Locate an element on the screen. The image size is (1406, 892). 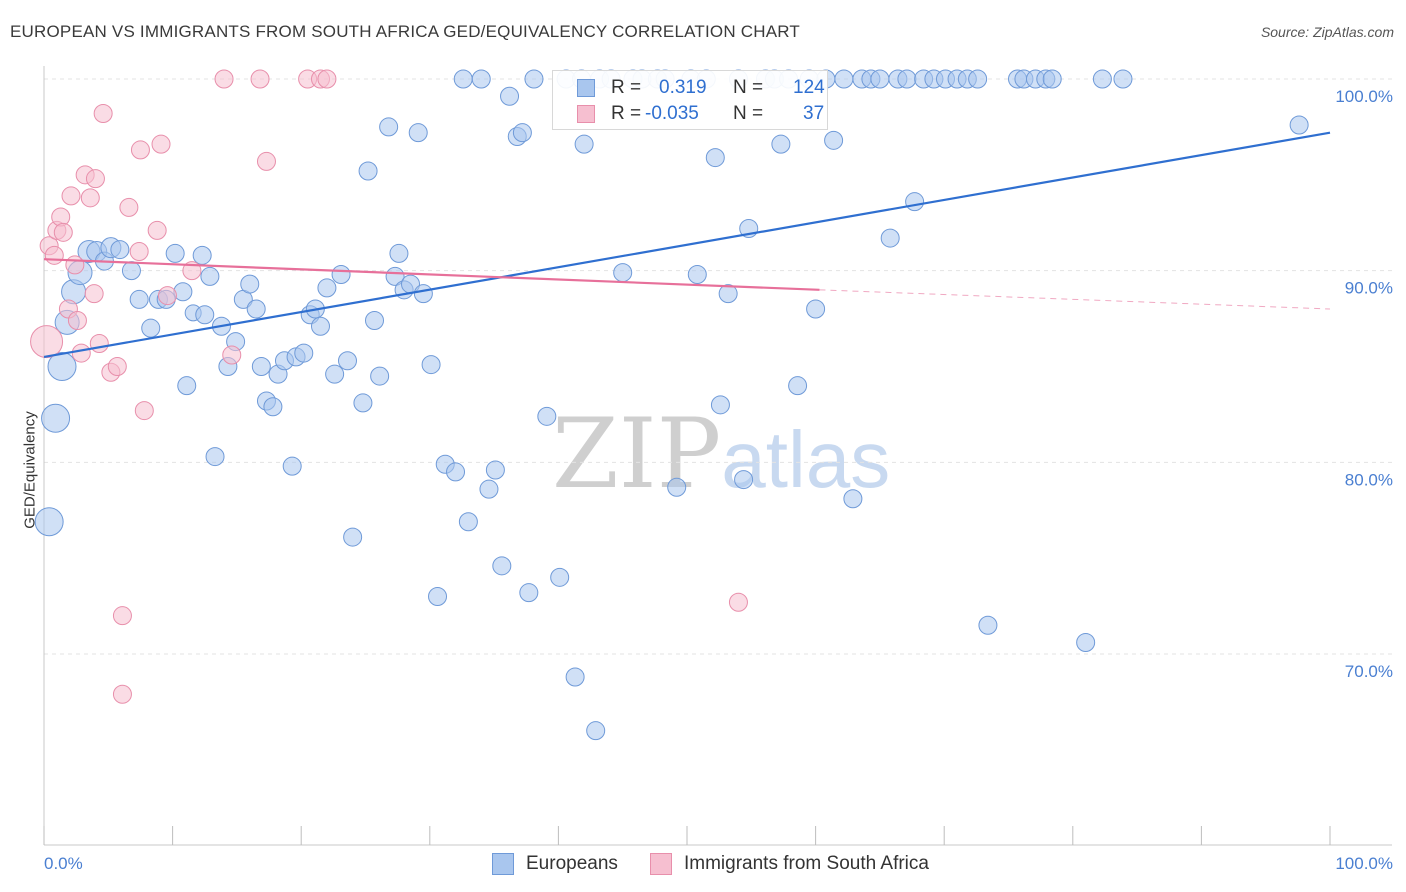
legend-swatch-pink is located at coordinates (586, 114).